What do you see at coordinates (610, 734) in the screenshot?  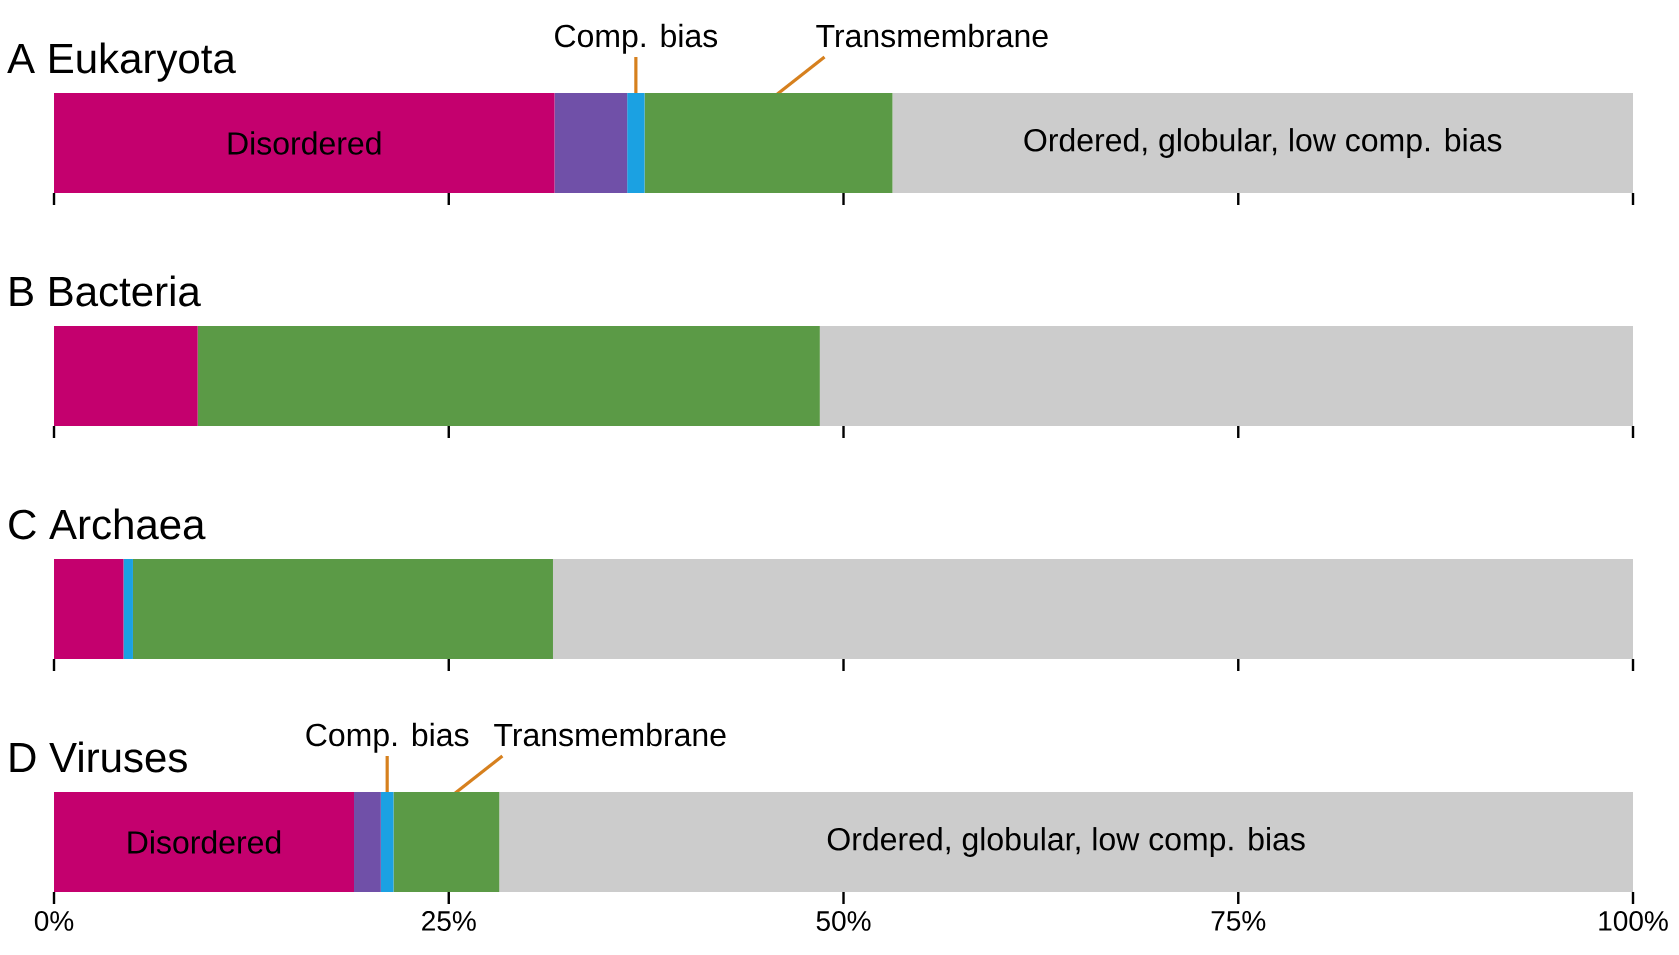 I see `text: Transmembrane` at bounding box center [610, 734].